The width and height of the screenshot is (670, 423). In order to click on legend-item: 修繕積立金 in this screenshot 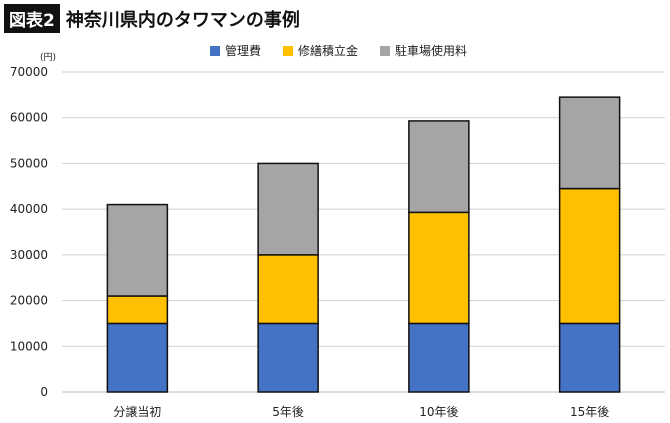, I will do `click(320, 50)`.